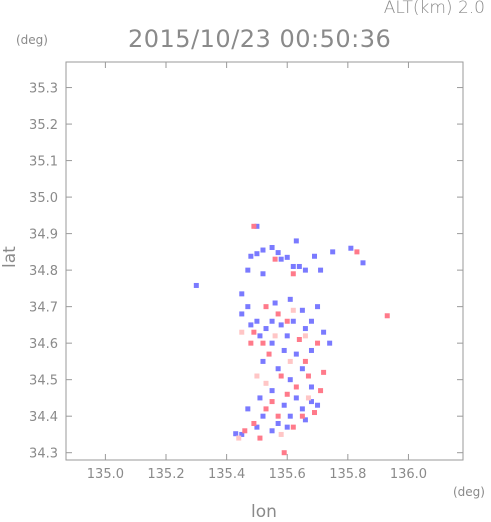 The width and height of the screenshot is (491, 522). I want to click on y-tick-label: 35.3, so click(43, 89).